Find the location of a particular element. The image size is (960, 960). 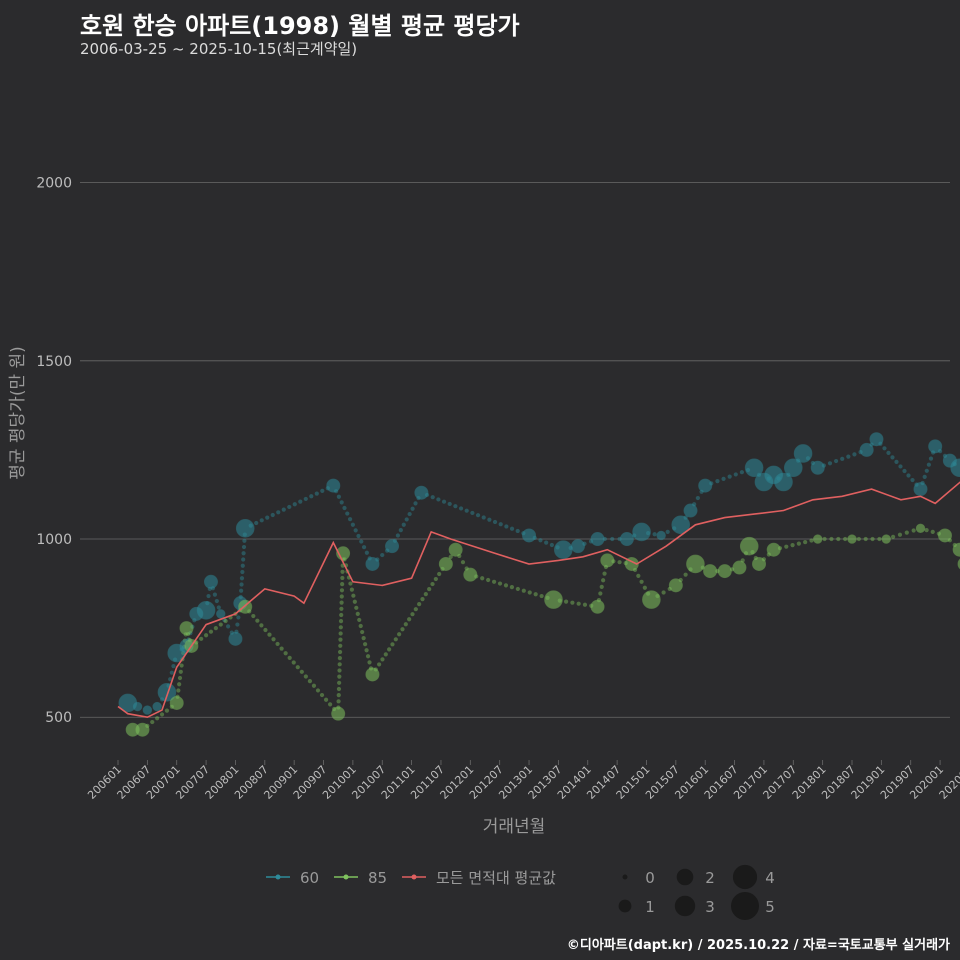

y-tick-label: 2000 is located at coordinates (54, 184).